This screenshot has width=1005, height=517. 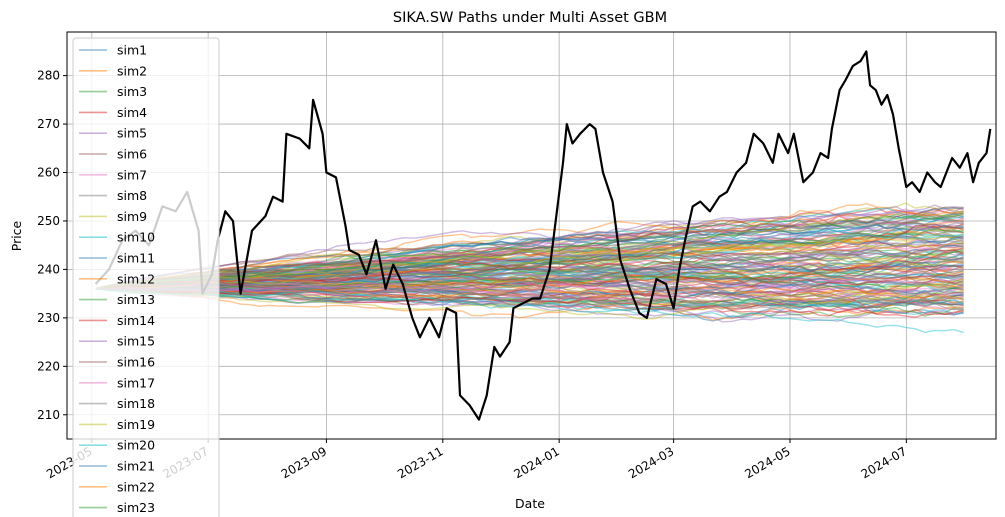 What do you see at coordinates (48, 318) in the screenshot?
I see `y-tick-label: 230` at bounding box center [48, 318].